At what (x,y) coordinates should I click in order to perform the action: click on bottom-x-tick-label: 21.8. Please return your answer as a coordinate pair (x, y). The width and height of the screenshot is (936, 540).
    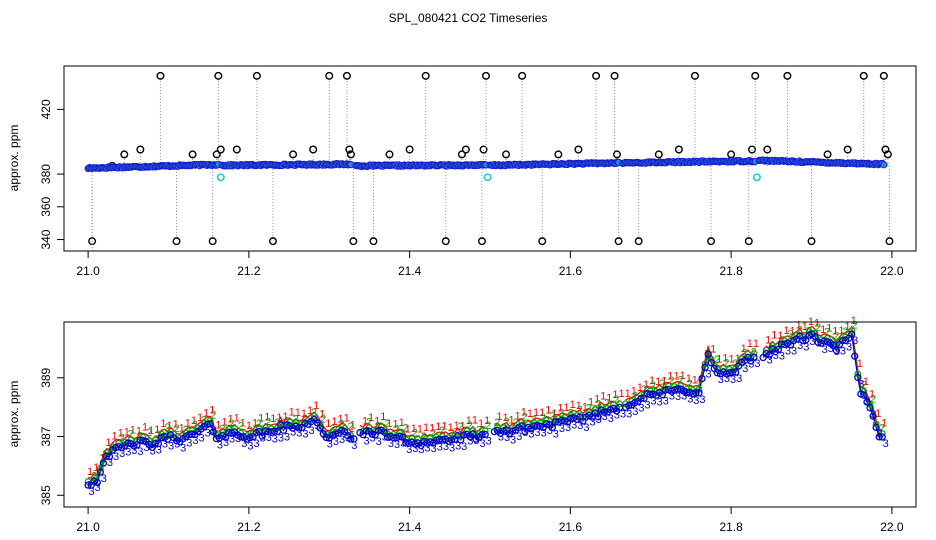
    Looking at the image, I should click on (731, 527).